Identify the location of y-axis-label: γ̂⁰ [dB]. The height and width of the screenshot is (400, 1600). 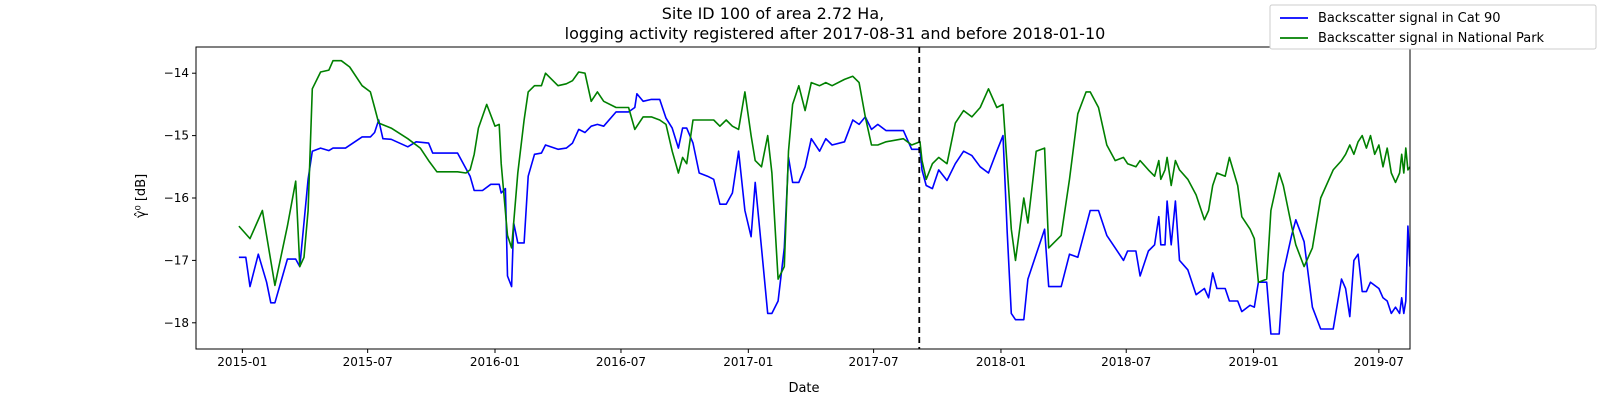
(141, 196).